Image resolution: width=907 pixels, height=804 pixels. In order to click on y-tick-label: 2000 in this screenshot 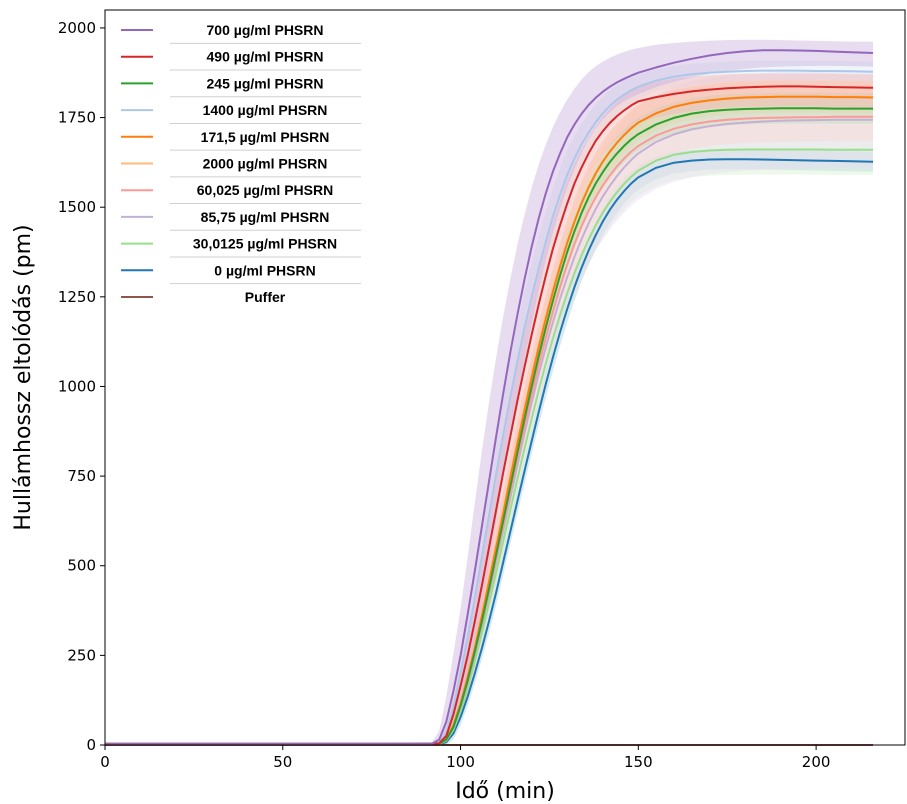, I will do `click(77, 28)`.